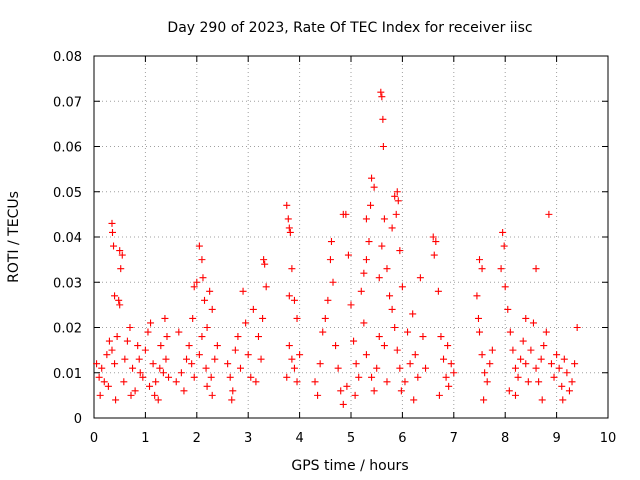 The width and height of the screenshot is (640, 480). What do you see at coordinates (67, 148) in the screenshot?
I see `y-tick-label: 0.06` at bounding box center [67, 148].